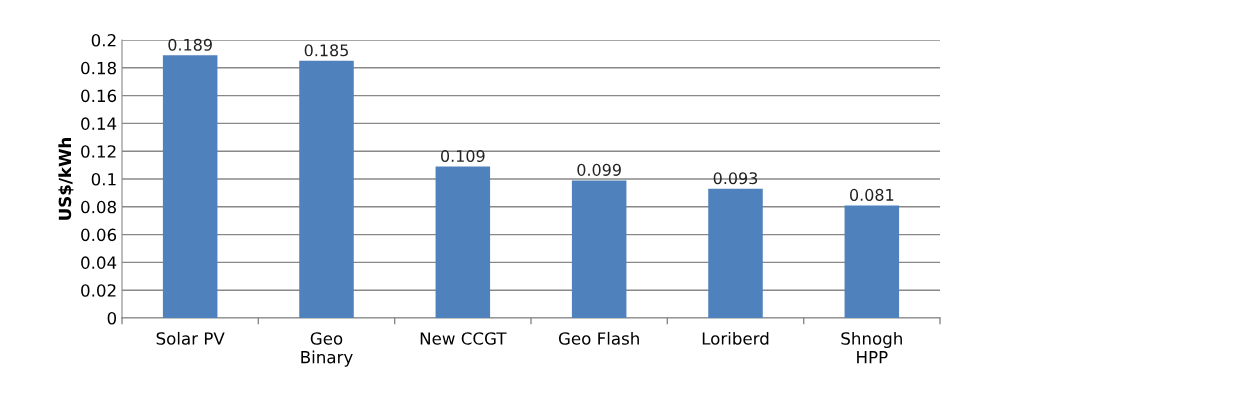 The image size is (1248, 418). Describe the element at coordinates (326, 50) in the screenshot. I see `data-label: 0.185` at that location.